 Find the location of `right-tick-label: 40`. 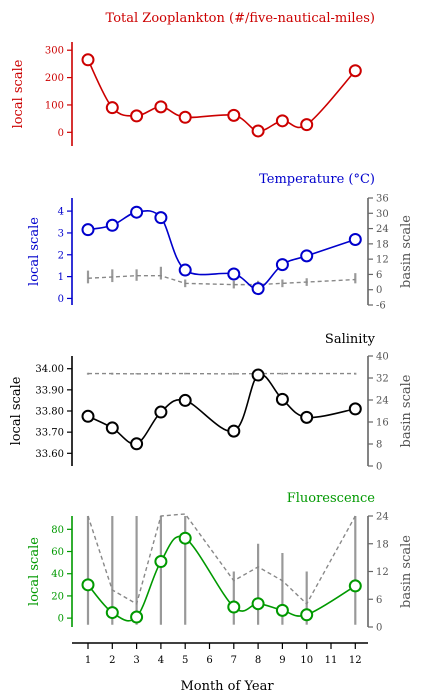

right-tick-label: 40 is located at coordinates (382, 357).